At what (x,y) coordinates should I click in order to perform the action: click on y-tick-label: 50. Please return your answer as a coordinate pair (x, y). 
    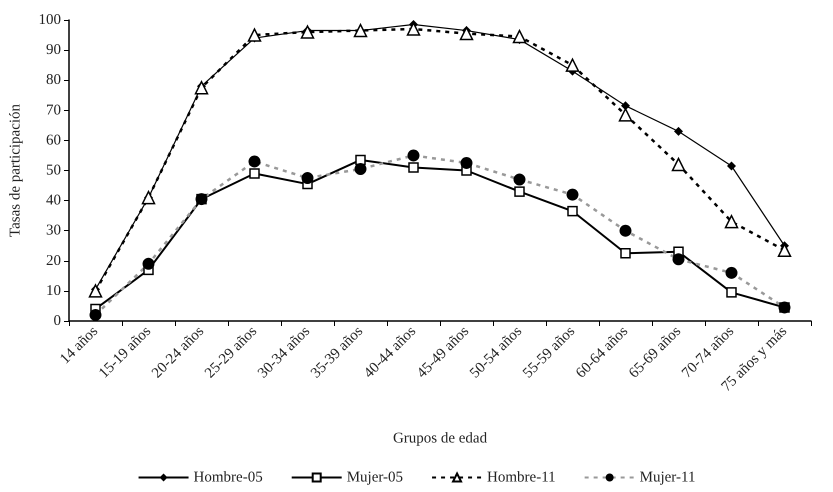
    Looking at the image, I should click on (53, 170).